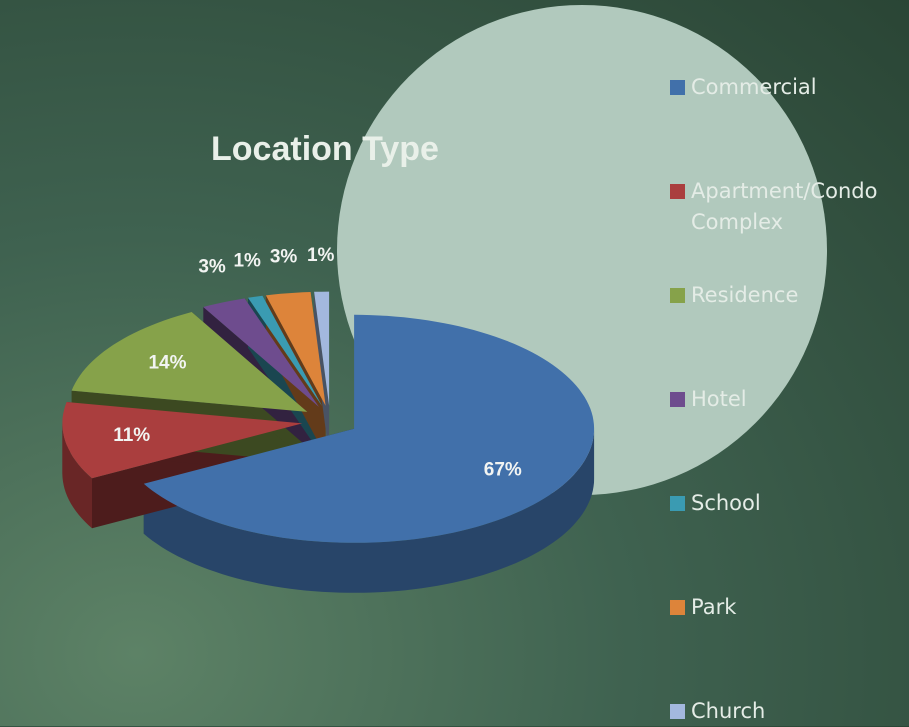 The width and height of the screenshot is (909, 727). I want to click on legend-item: Residence, so click(785, 295).